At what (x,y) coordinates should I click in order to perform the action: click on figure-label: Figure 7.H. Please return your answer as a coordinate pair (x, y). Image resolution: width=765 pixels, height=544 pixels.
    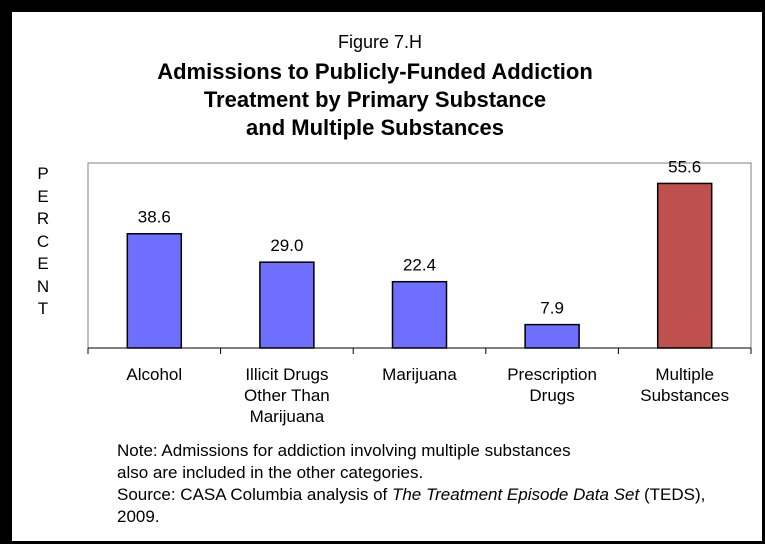
    Looking at the image, I should click on (380, 42).